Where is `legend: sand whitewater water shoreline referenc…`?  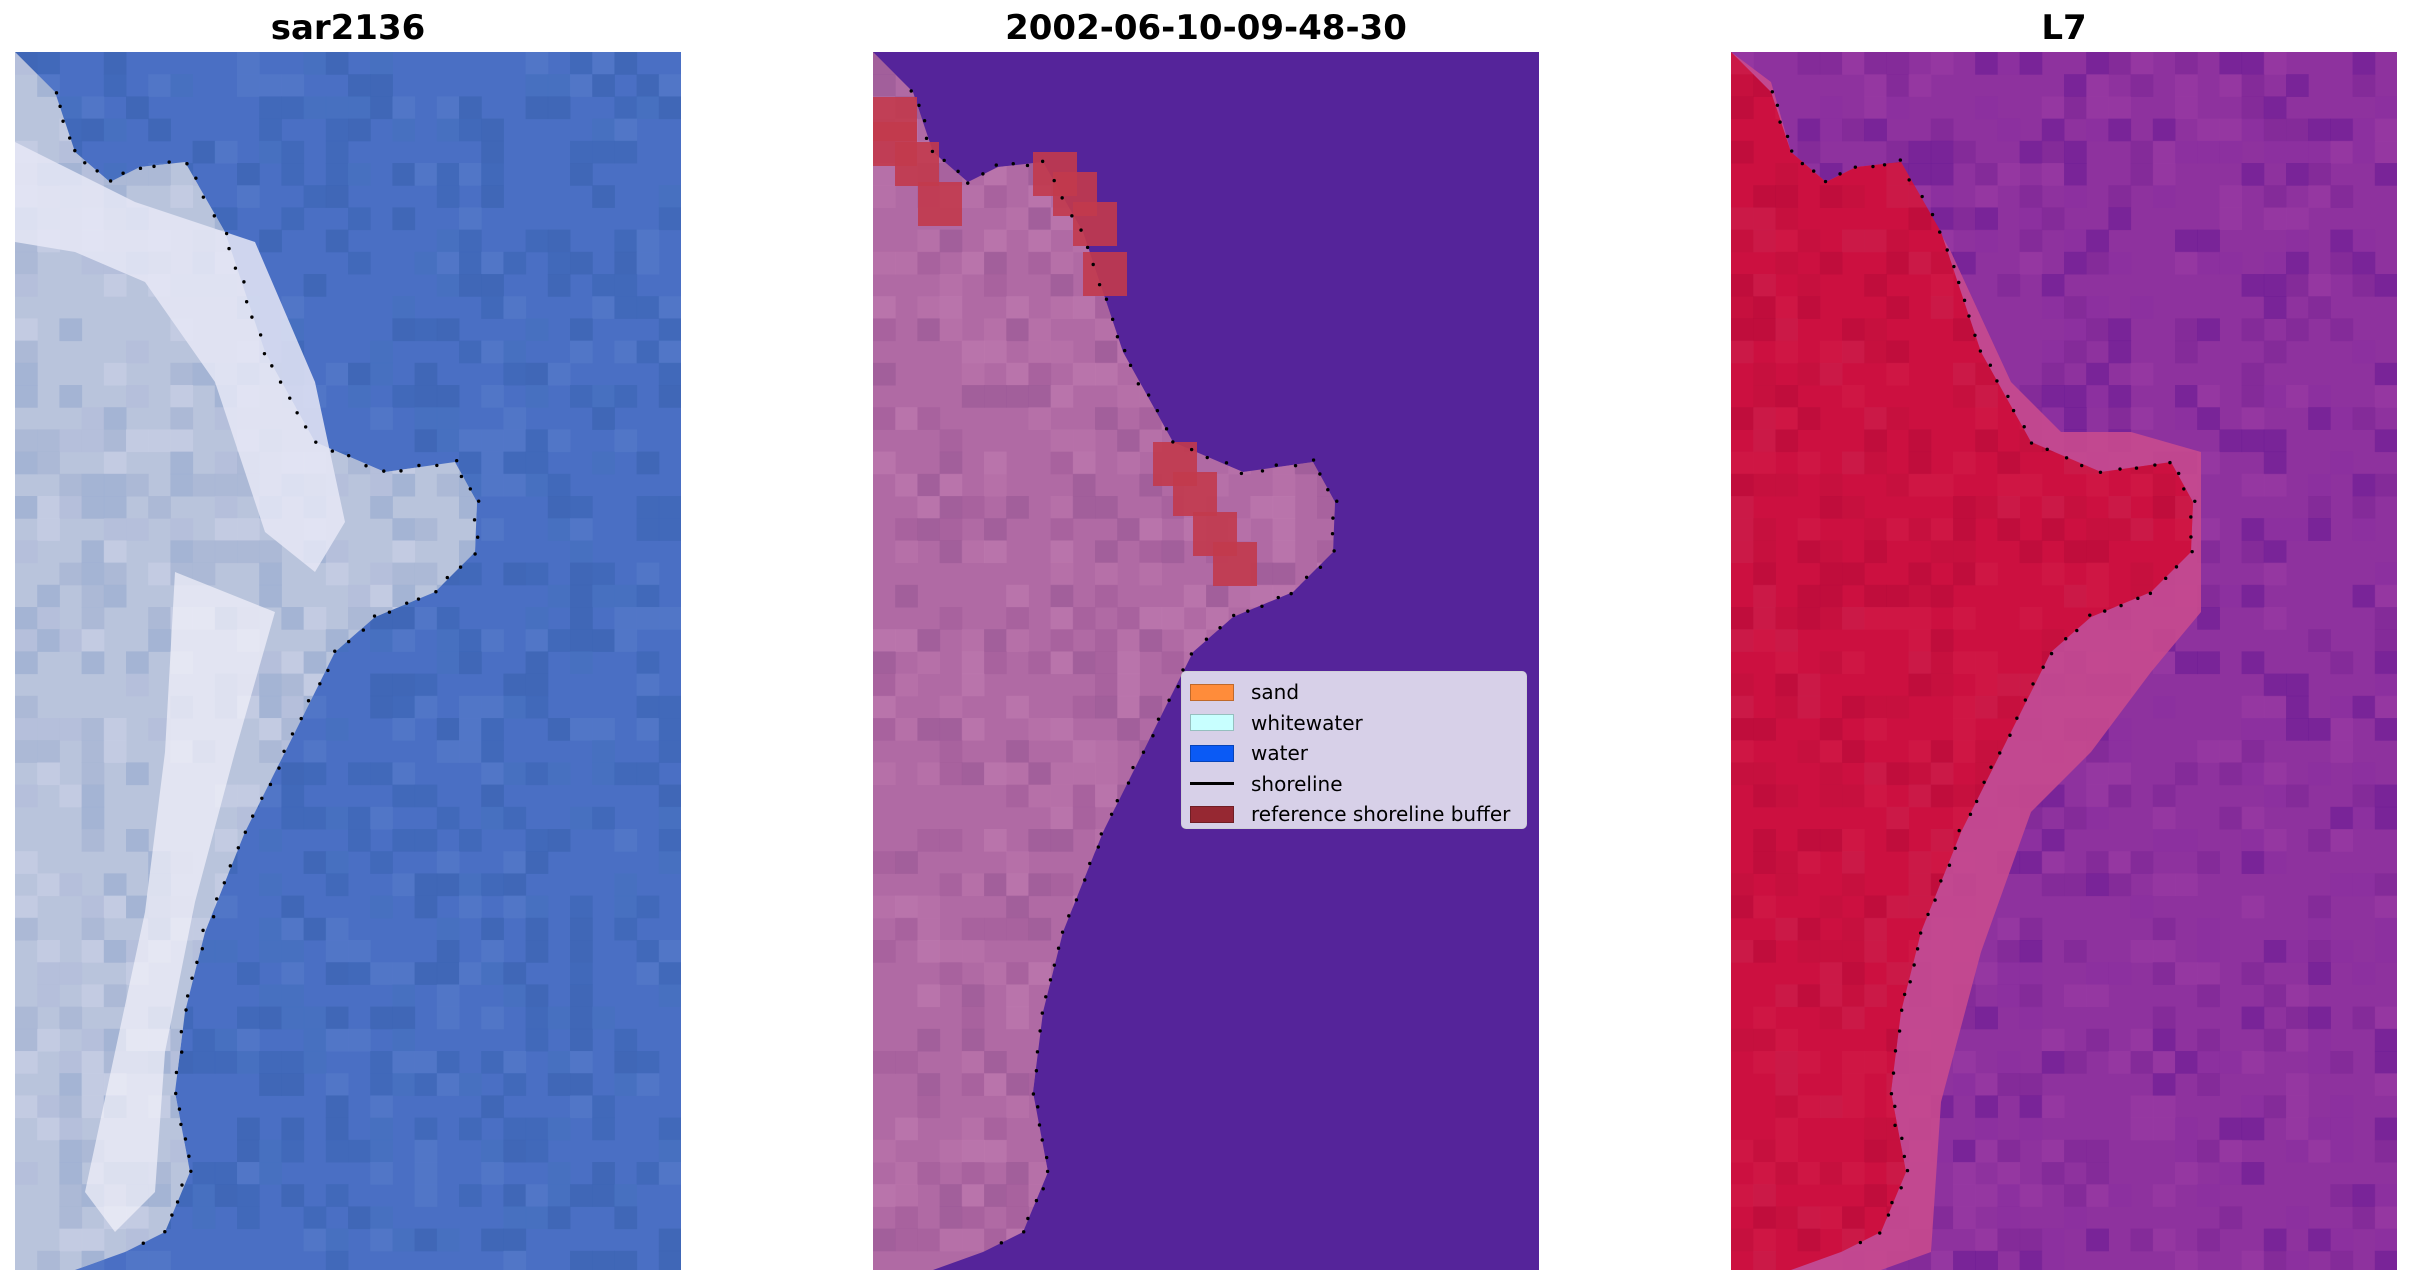 legend: sand whitewater water shoreline referenc… is located at coordinates (1354, 750).